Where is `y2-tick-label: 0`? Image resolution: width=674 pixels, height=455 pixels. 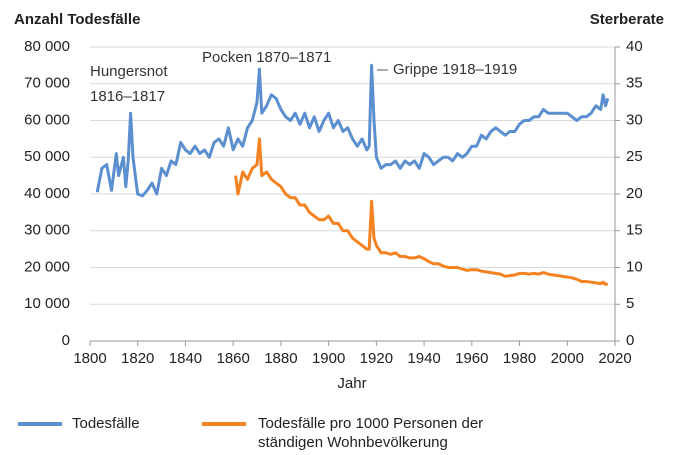 y2-tick-label: 0 is located at coordinates (630, 340).